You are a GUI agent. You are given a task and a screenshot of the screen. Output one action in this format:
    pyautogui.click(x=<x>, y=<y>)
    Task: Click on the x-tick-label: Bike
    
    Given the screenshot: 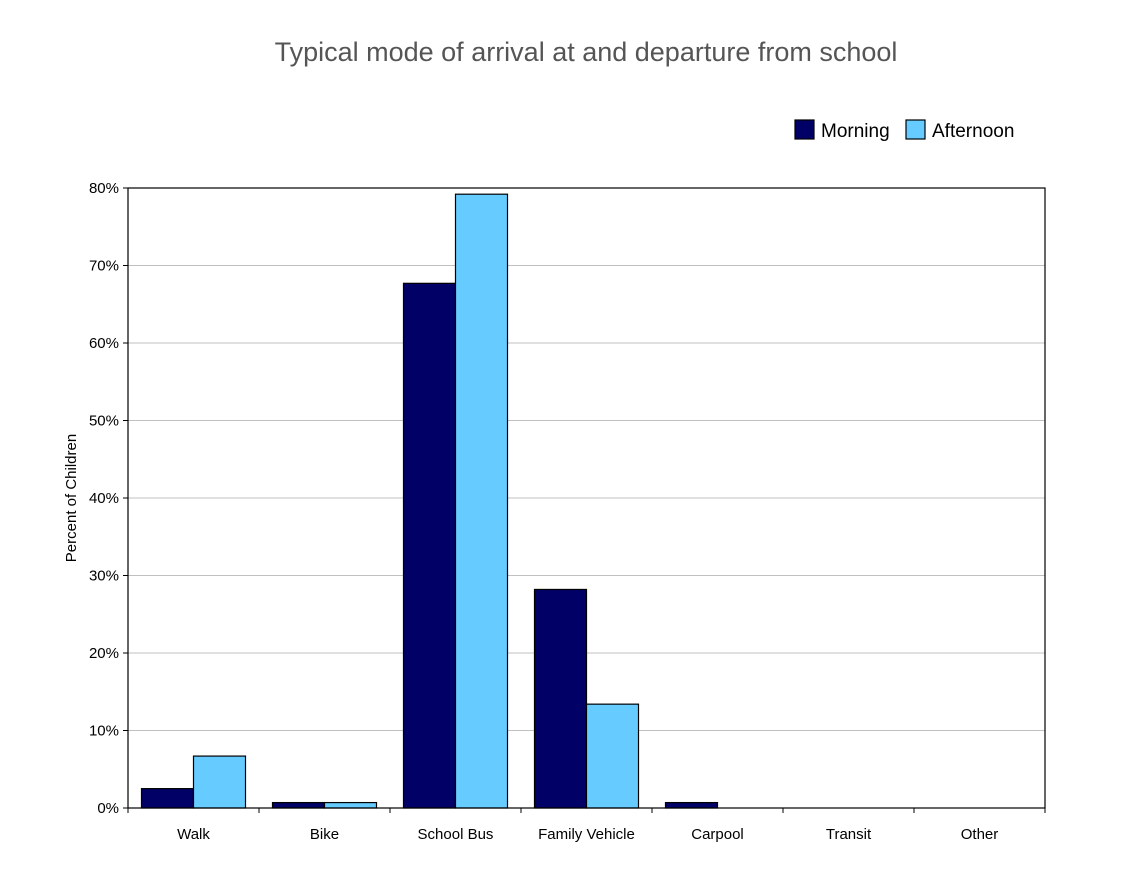 What is the action you would take?
    pyautogui.click(x=324, y=834)
    